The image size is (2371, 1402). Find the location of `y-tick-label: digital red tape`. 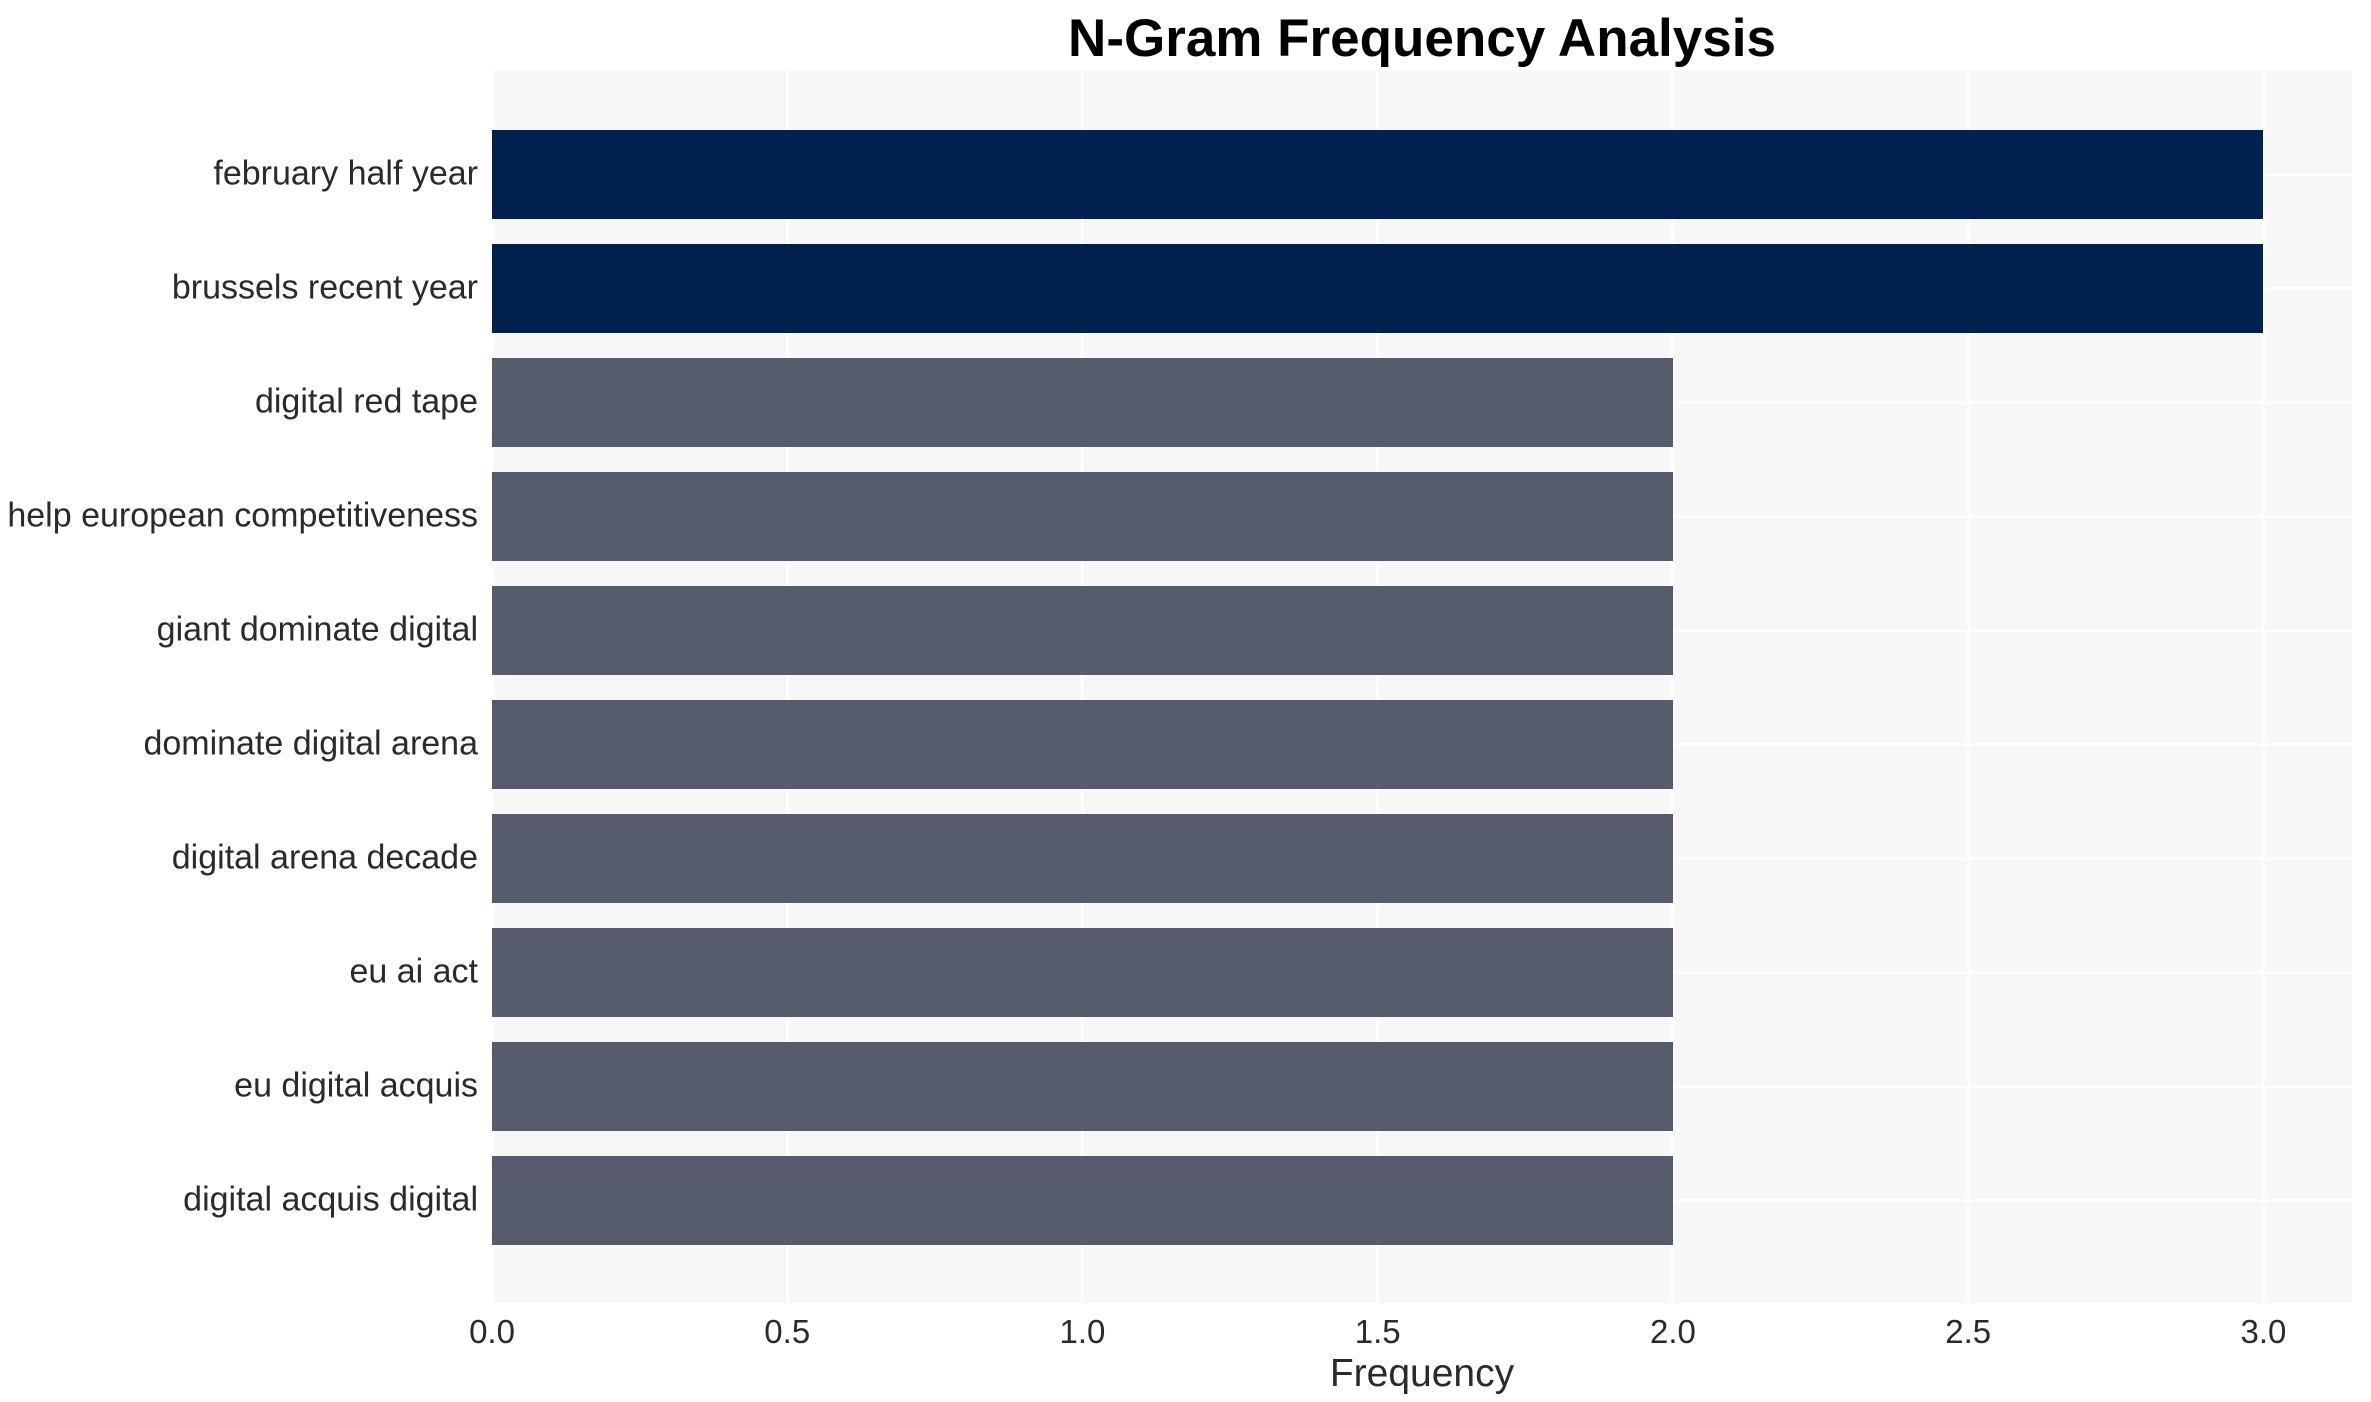

y-tick-label: digital red tape is located at coordinates (366, 401).